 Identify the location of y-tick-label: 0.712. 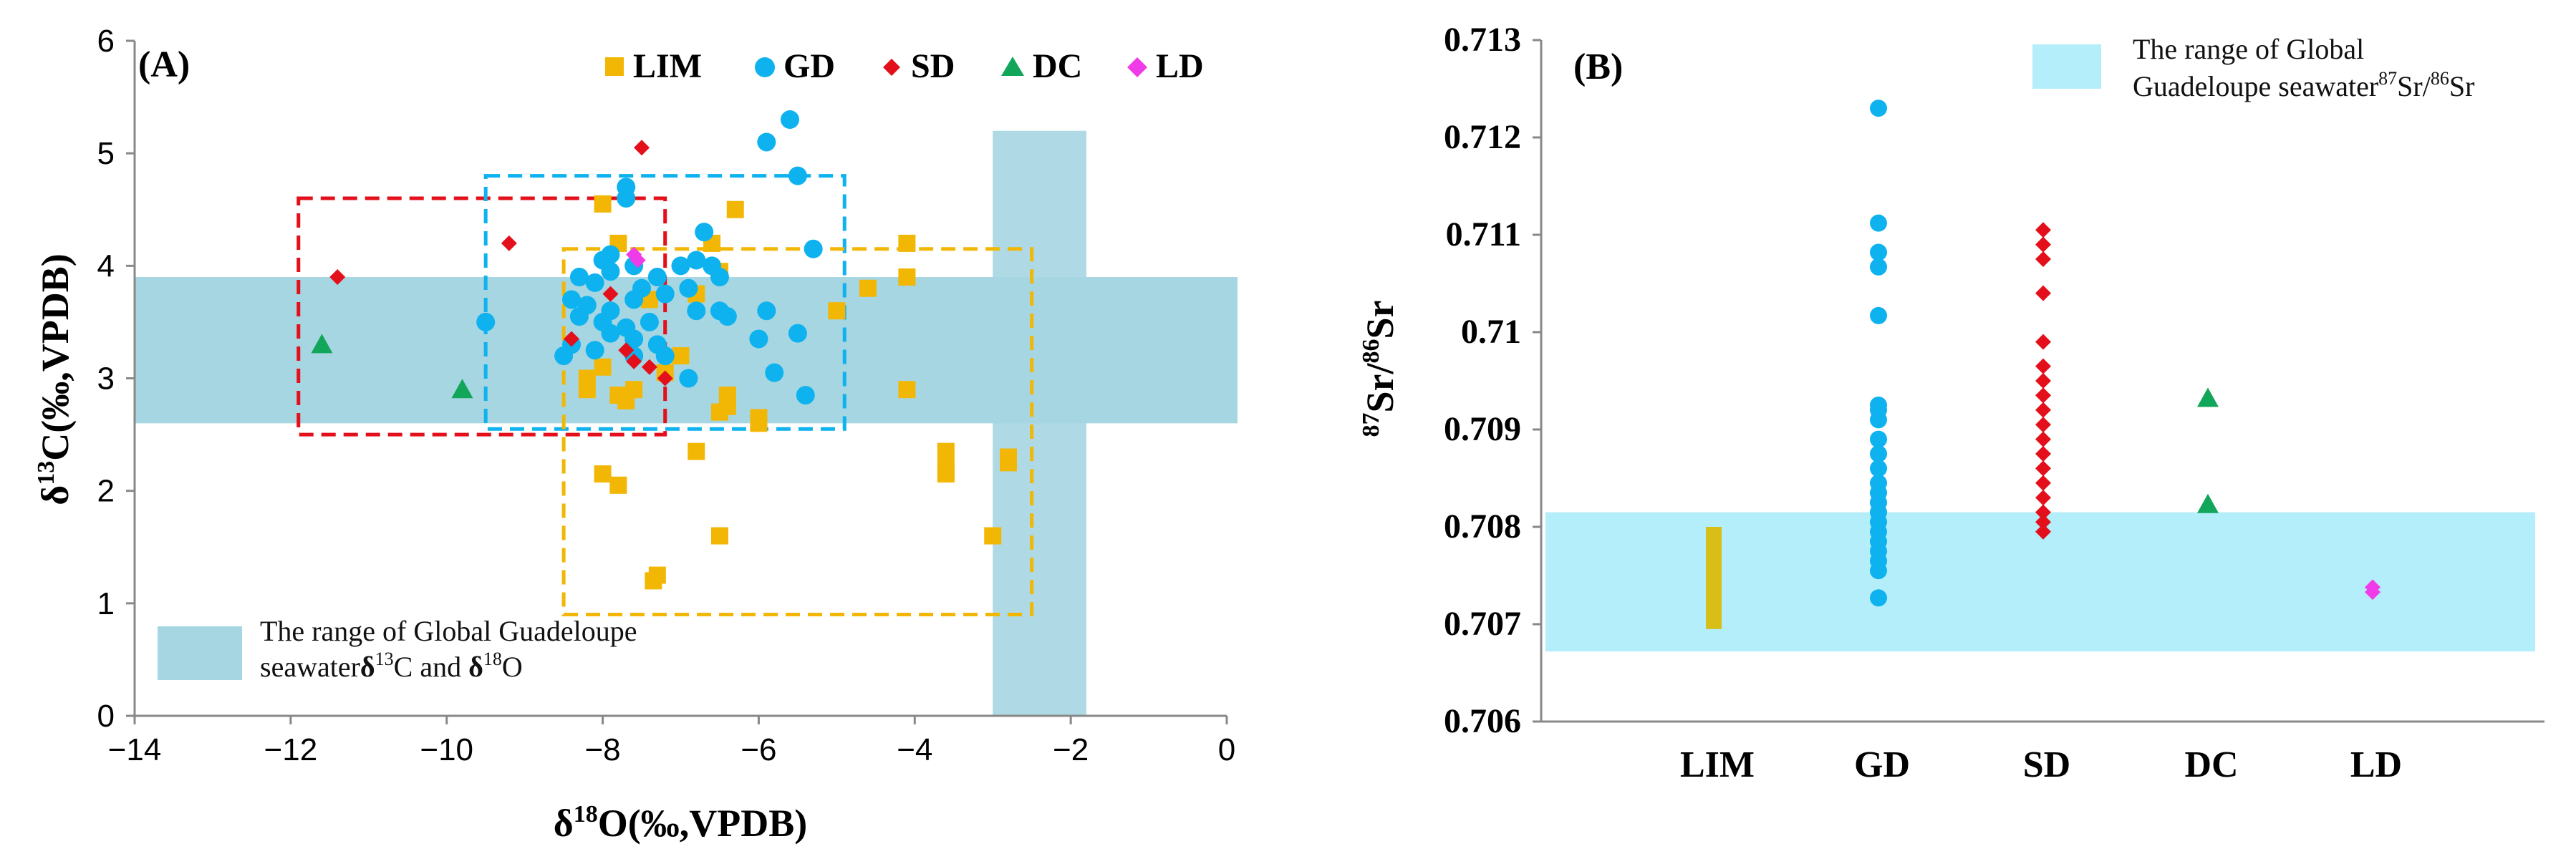
(1482, 137).